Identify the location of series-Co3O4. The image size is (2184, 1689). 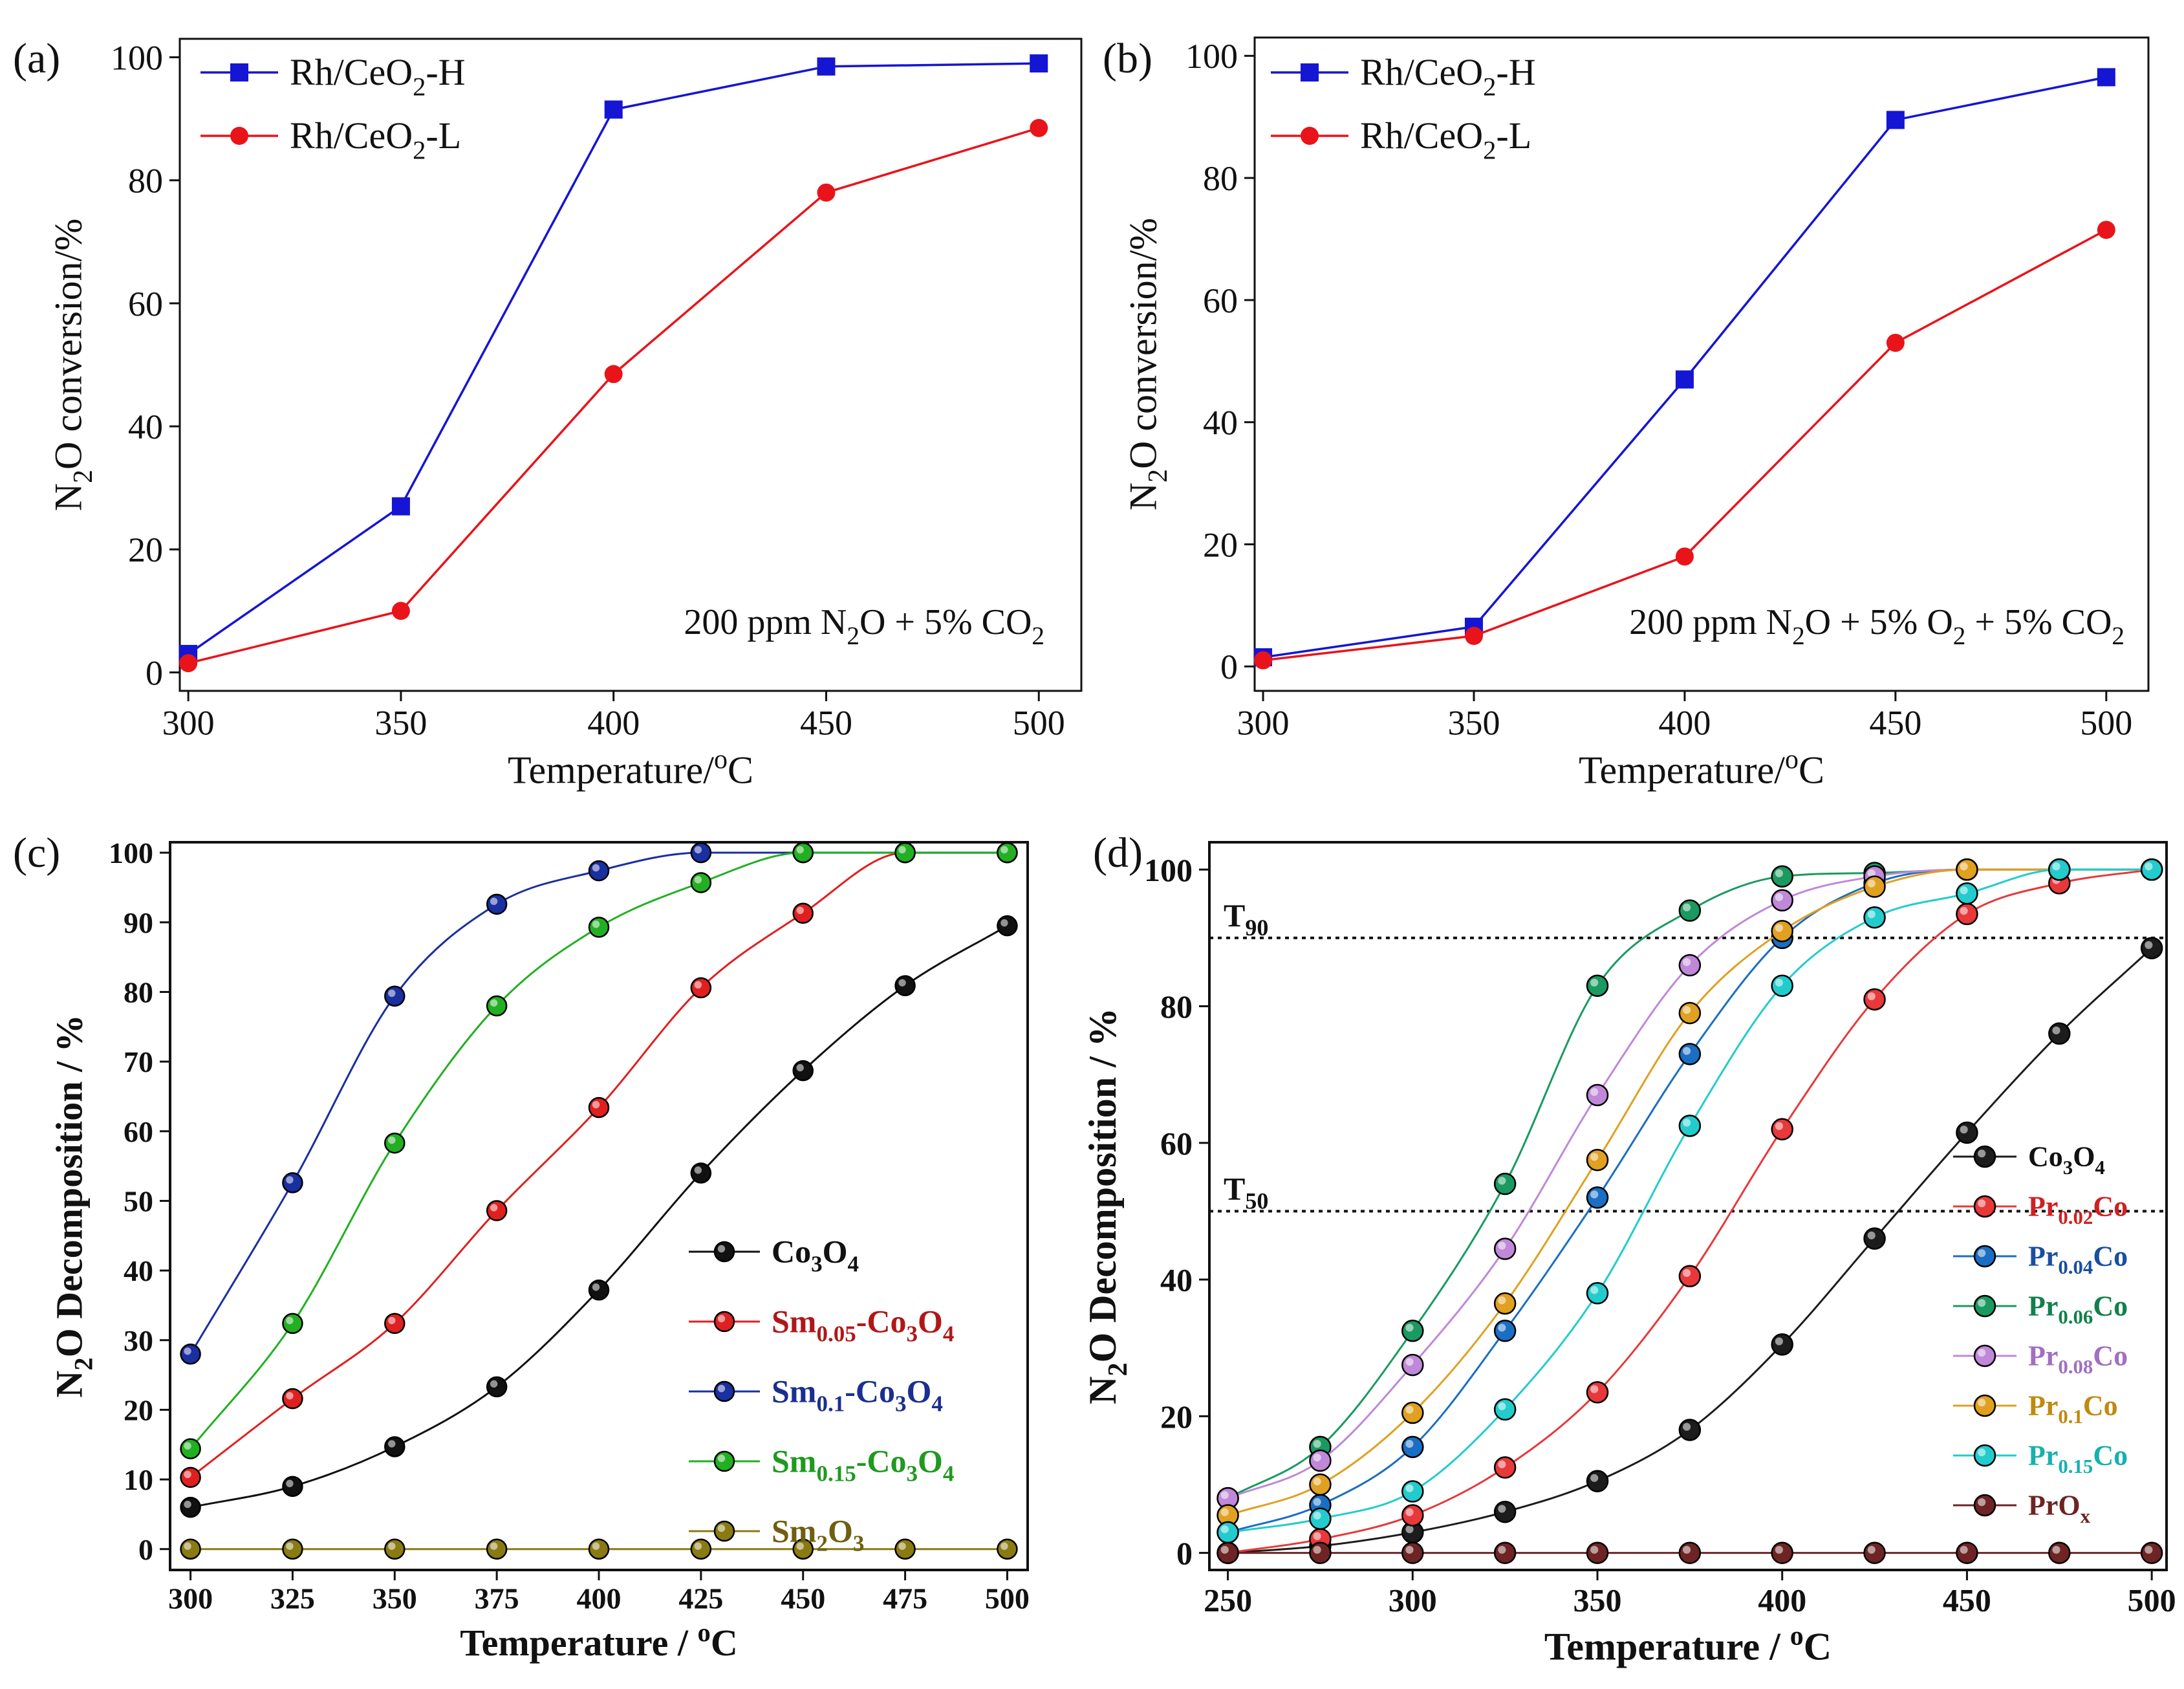
(599, 1217).